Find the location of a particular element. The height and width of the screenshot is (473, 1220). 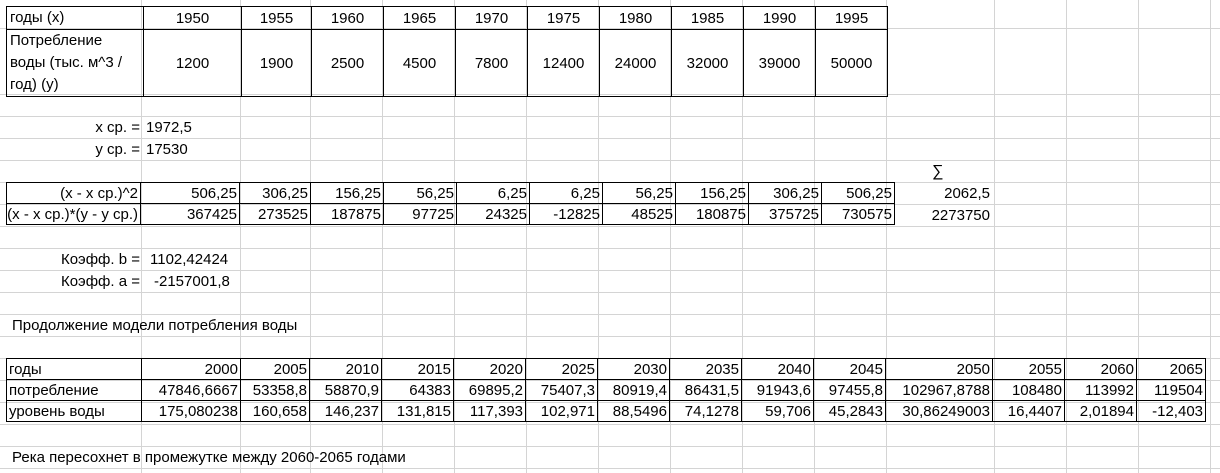

calc-cell: 375725 is located at coordinates (785, 214).